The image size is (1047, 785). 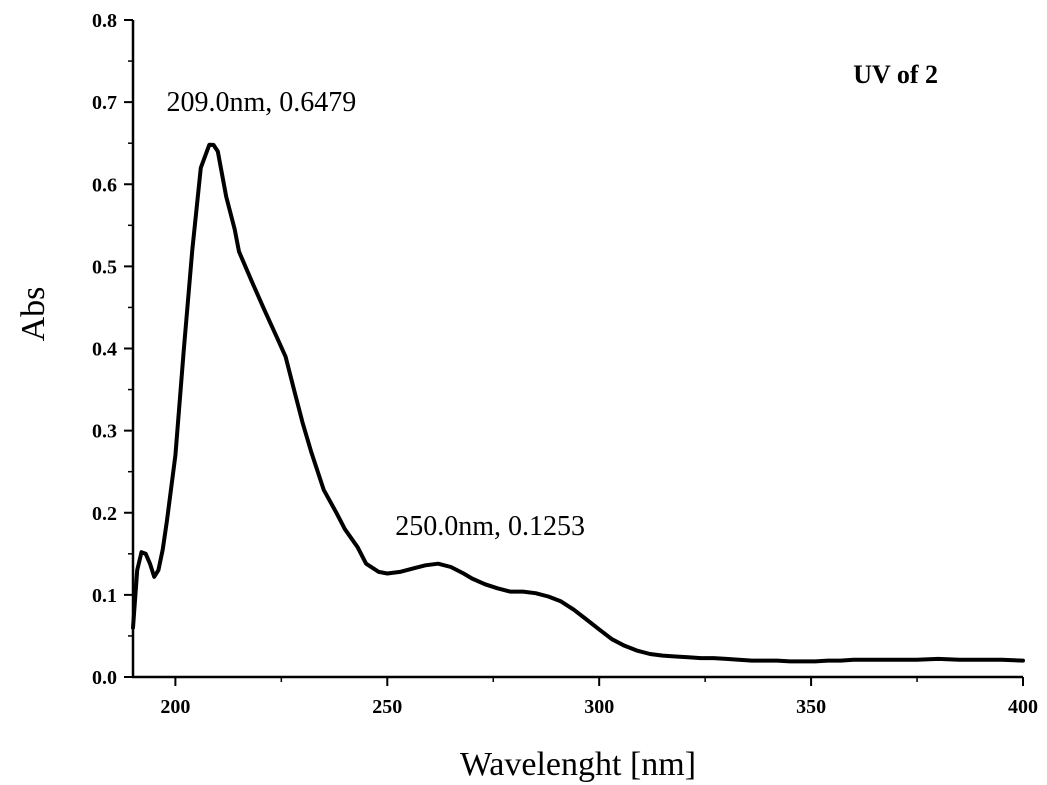 I want to click on y-tick-label: 0.6, so click(x=104, y=185).